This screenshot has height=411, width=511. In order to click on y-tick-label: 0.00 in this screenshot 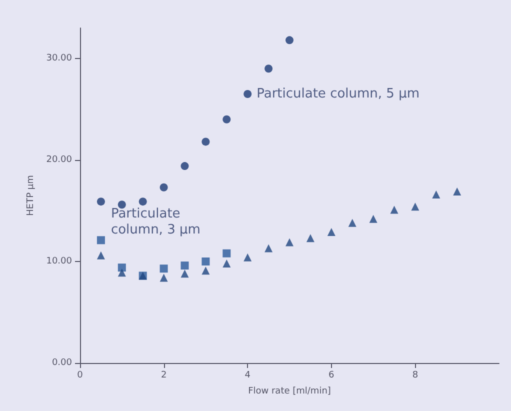, I will do `click(62, 363)`.